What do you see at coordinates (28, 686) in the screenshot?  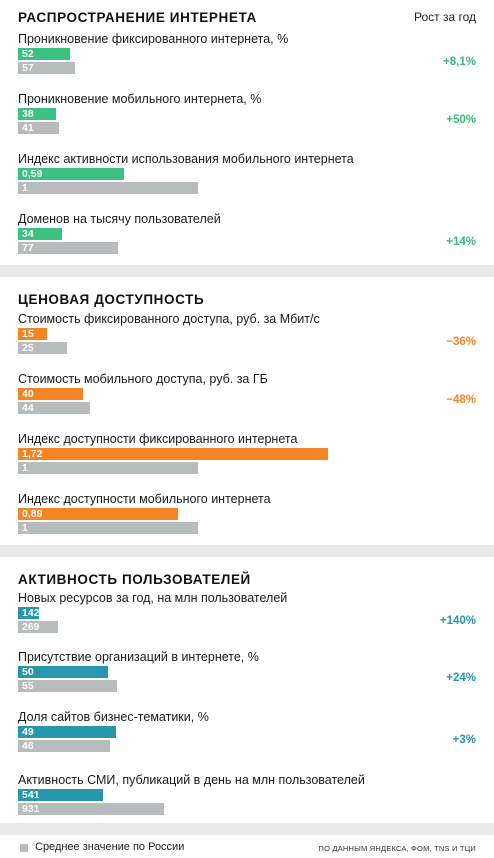 I see `average-value-label: 55` at bounding box center [28, 686].